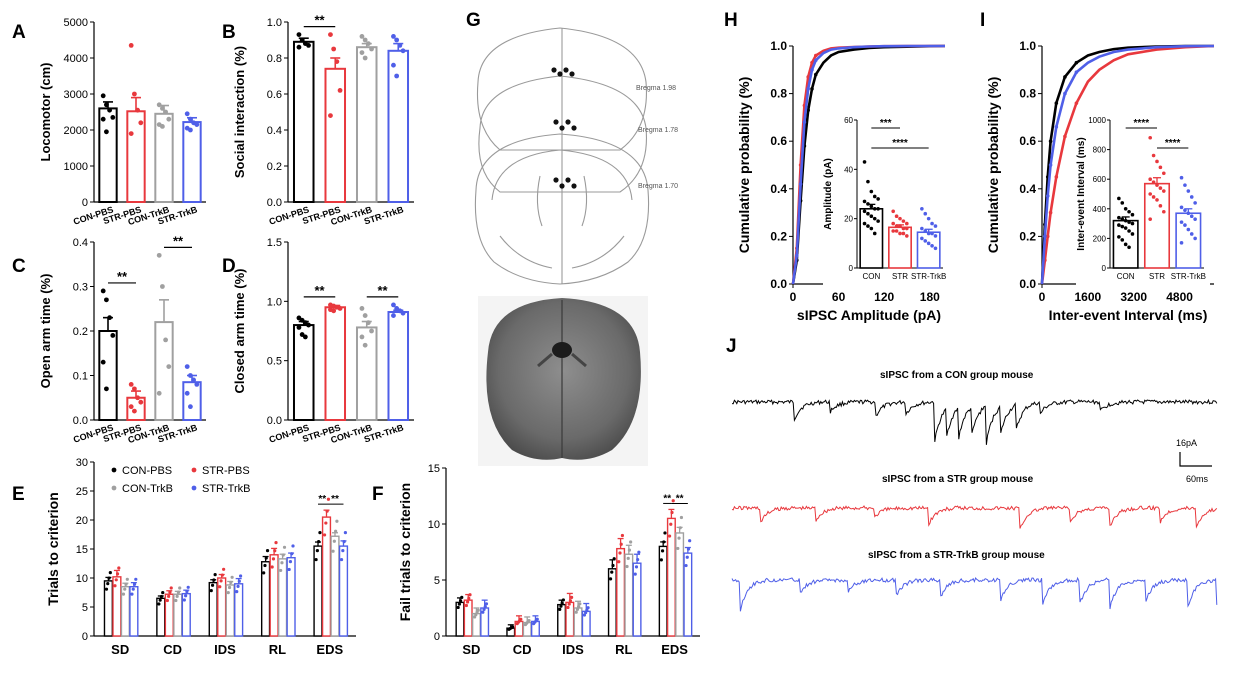 The width and height of the screenshot is (1257, 673). What do you see at coordinates (80, 288) in the screenshot?
I see `y-tick-label: 0.3` at bounding box center [80, 288].